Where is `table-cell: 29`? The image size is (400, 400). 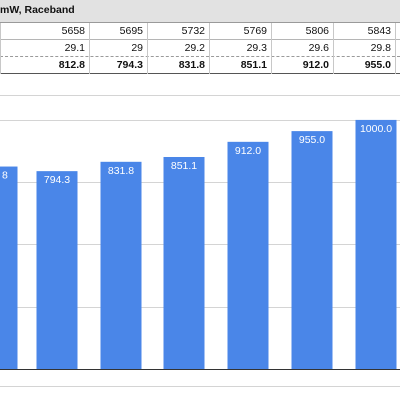 table-cell: 29 is located at coordinates (119, 48).